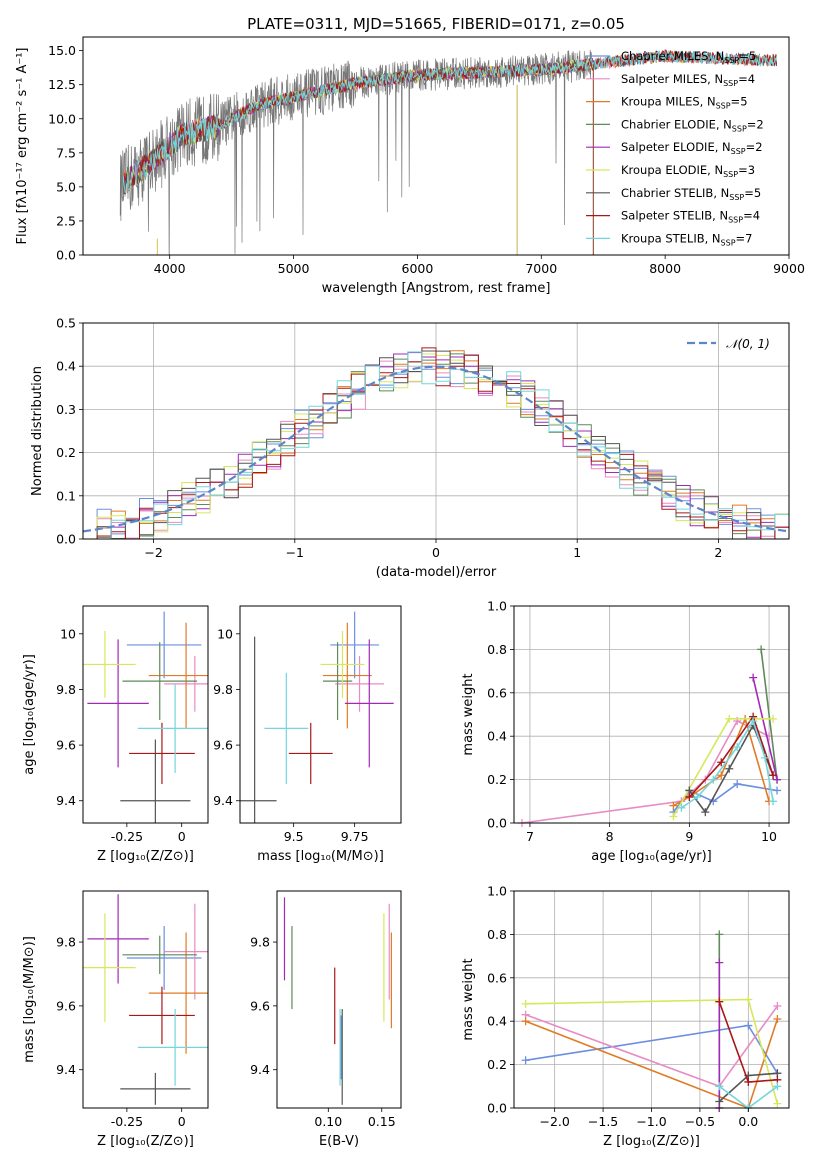 The image size is (819, 1170). I want to click on x-tick-label: −2.0, so click(554, 1121).